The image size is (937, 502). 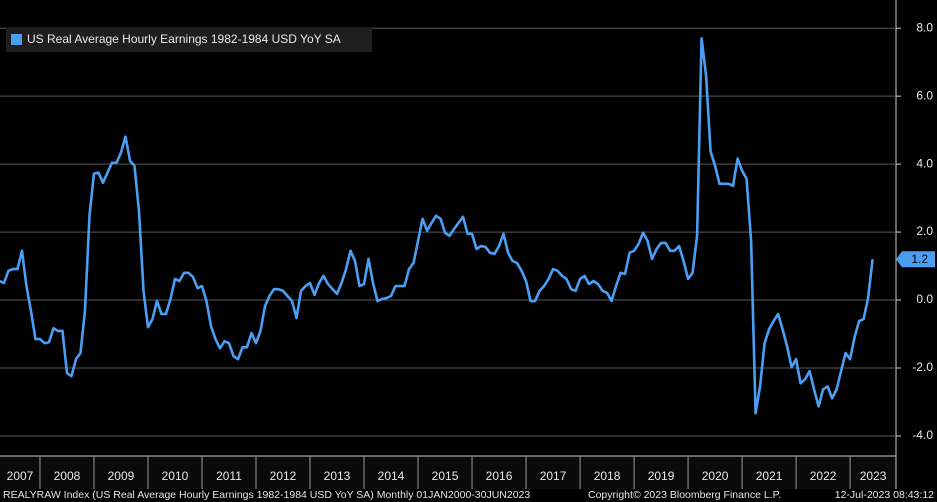 What do you see at coordinates (607, 476) in the screenshot?
I see `x-tick-label: 2018` at bounding box center [607, 476].